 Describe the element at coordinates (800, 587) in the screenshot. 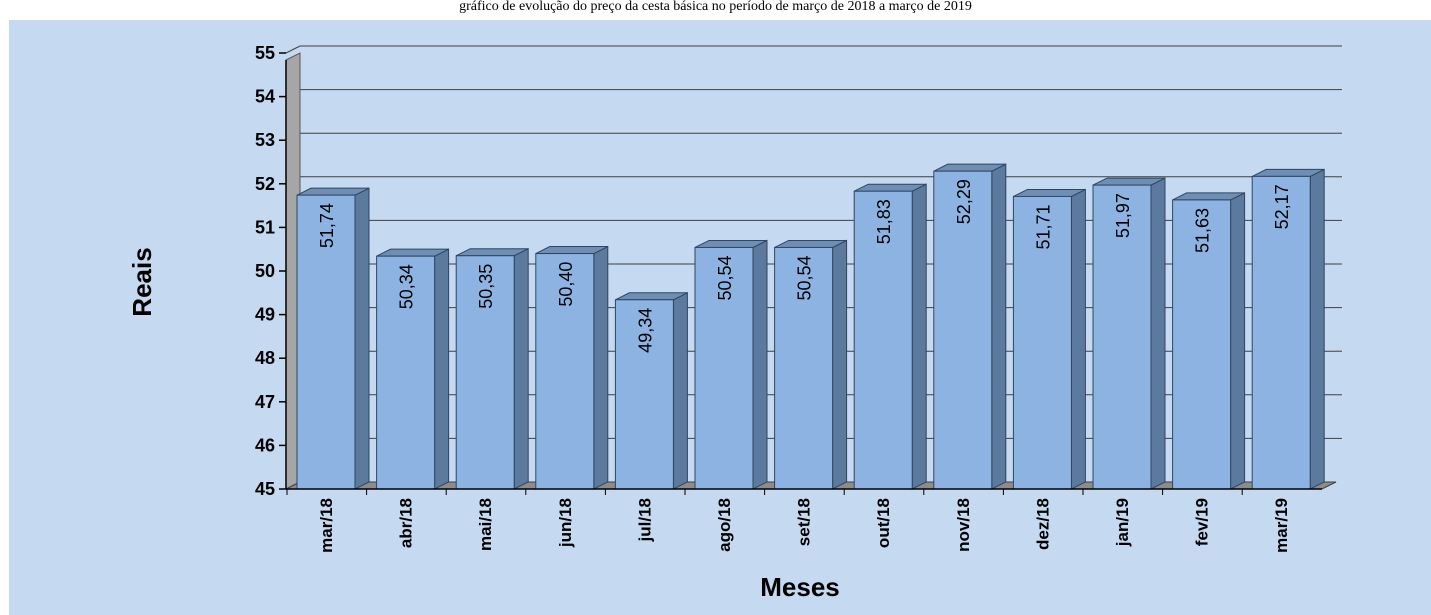

I see `x-axis-title: Meses` at that location.